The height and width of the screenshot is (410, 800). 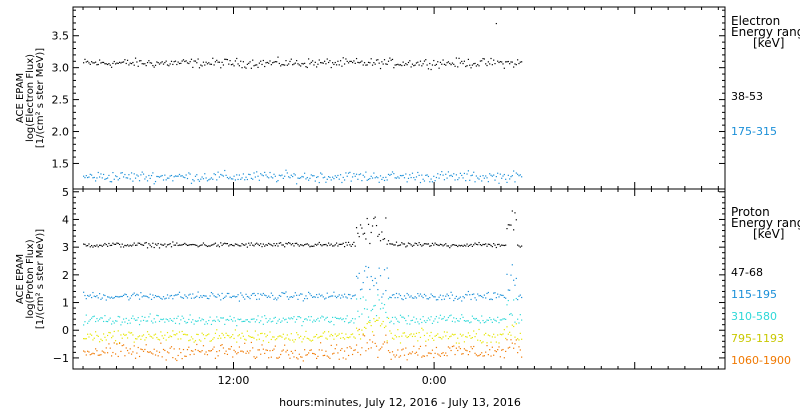 I want to click on proton-ytick-label: 0, so click(x=65, y=330).